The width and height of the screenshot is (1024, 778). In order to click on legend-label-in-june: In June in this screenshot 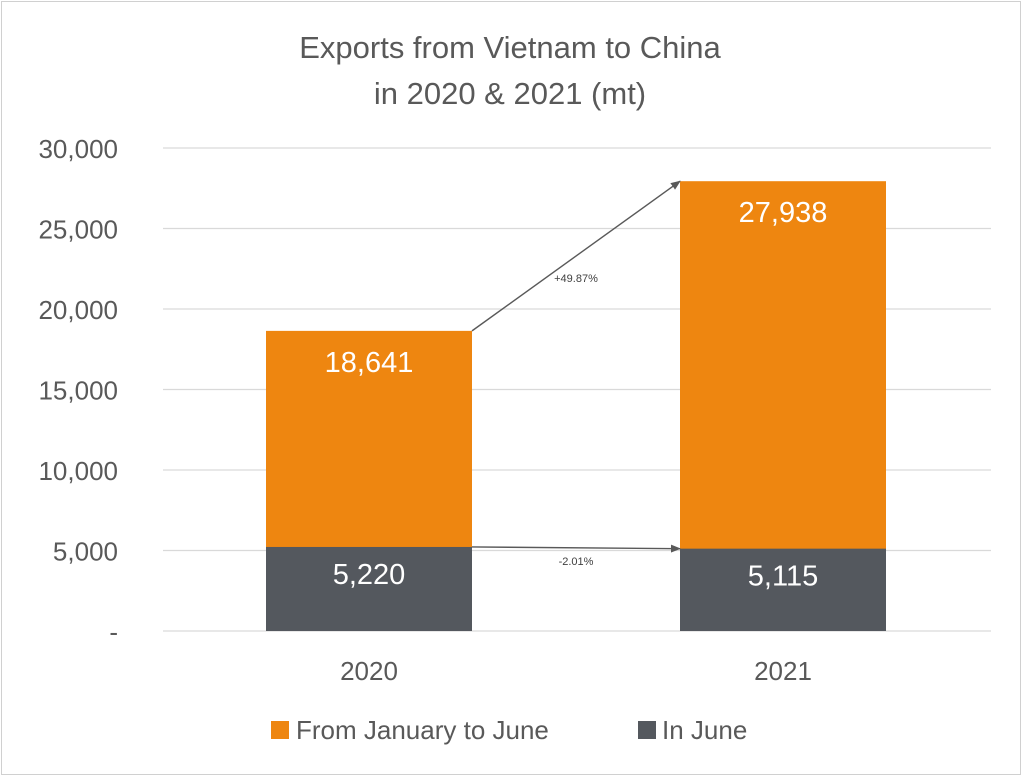, I will do `click(704, 730)`.